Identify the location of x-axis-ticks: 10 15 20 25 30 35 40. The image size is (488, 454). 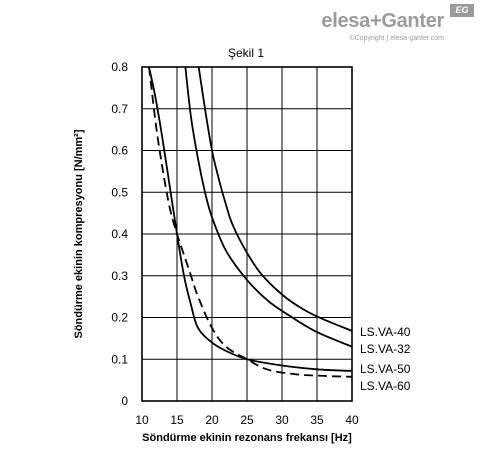
(247, 420).